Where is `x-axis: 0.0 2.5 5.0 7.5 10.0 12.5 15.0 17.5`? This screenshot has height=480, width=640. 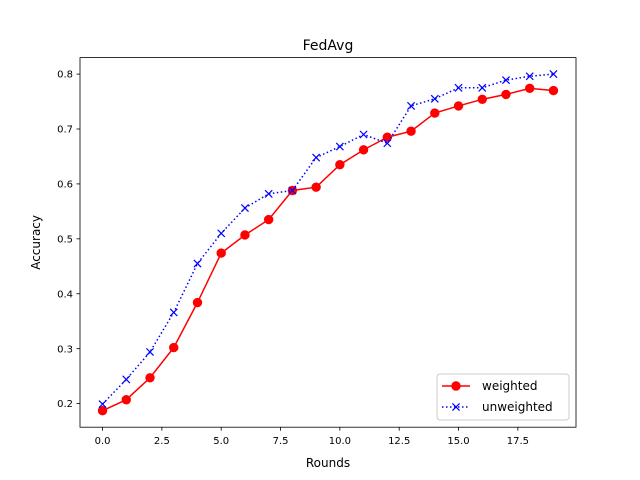
x-axis: 0.0 2.5 5.0 7.5 10.0 12.5 15.0 17.5 is located at coordinates (312, 437).